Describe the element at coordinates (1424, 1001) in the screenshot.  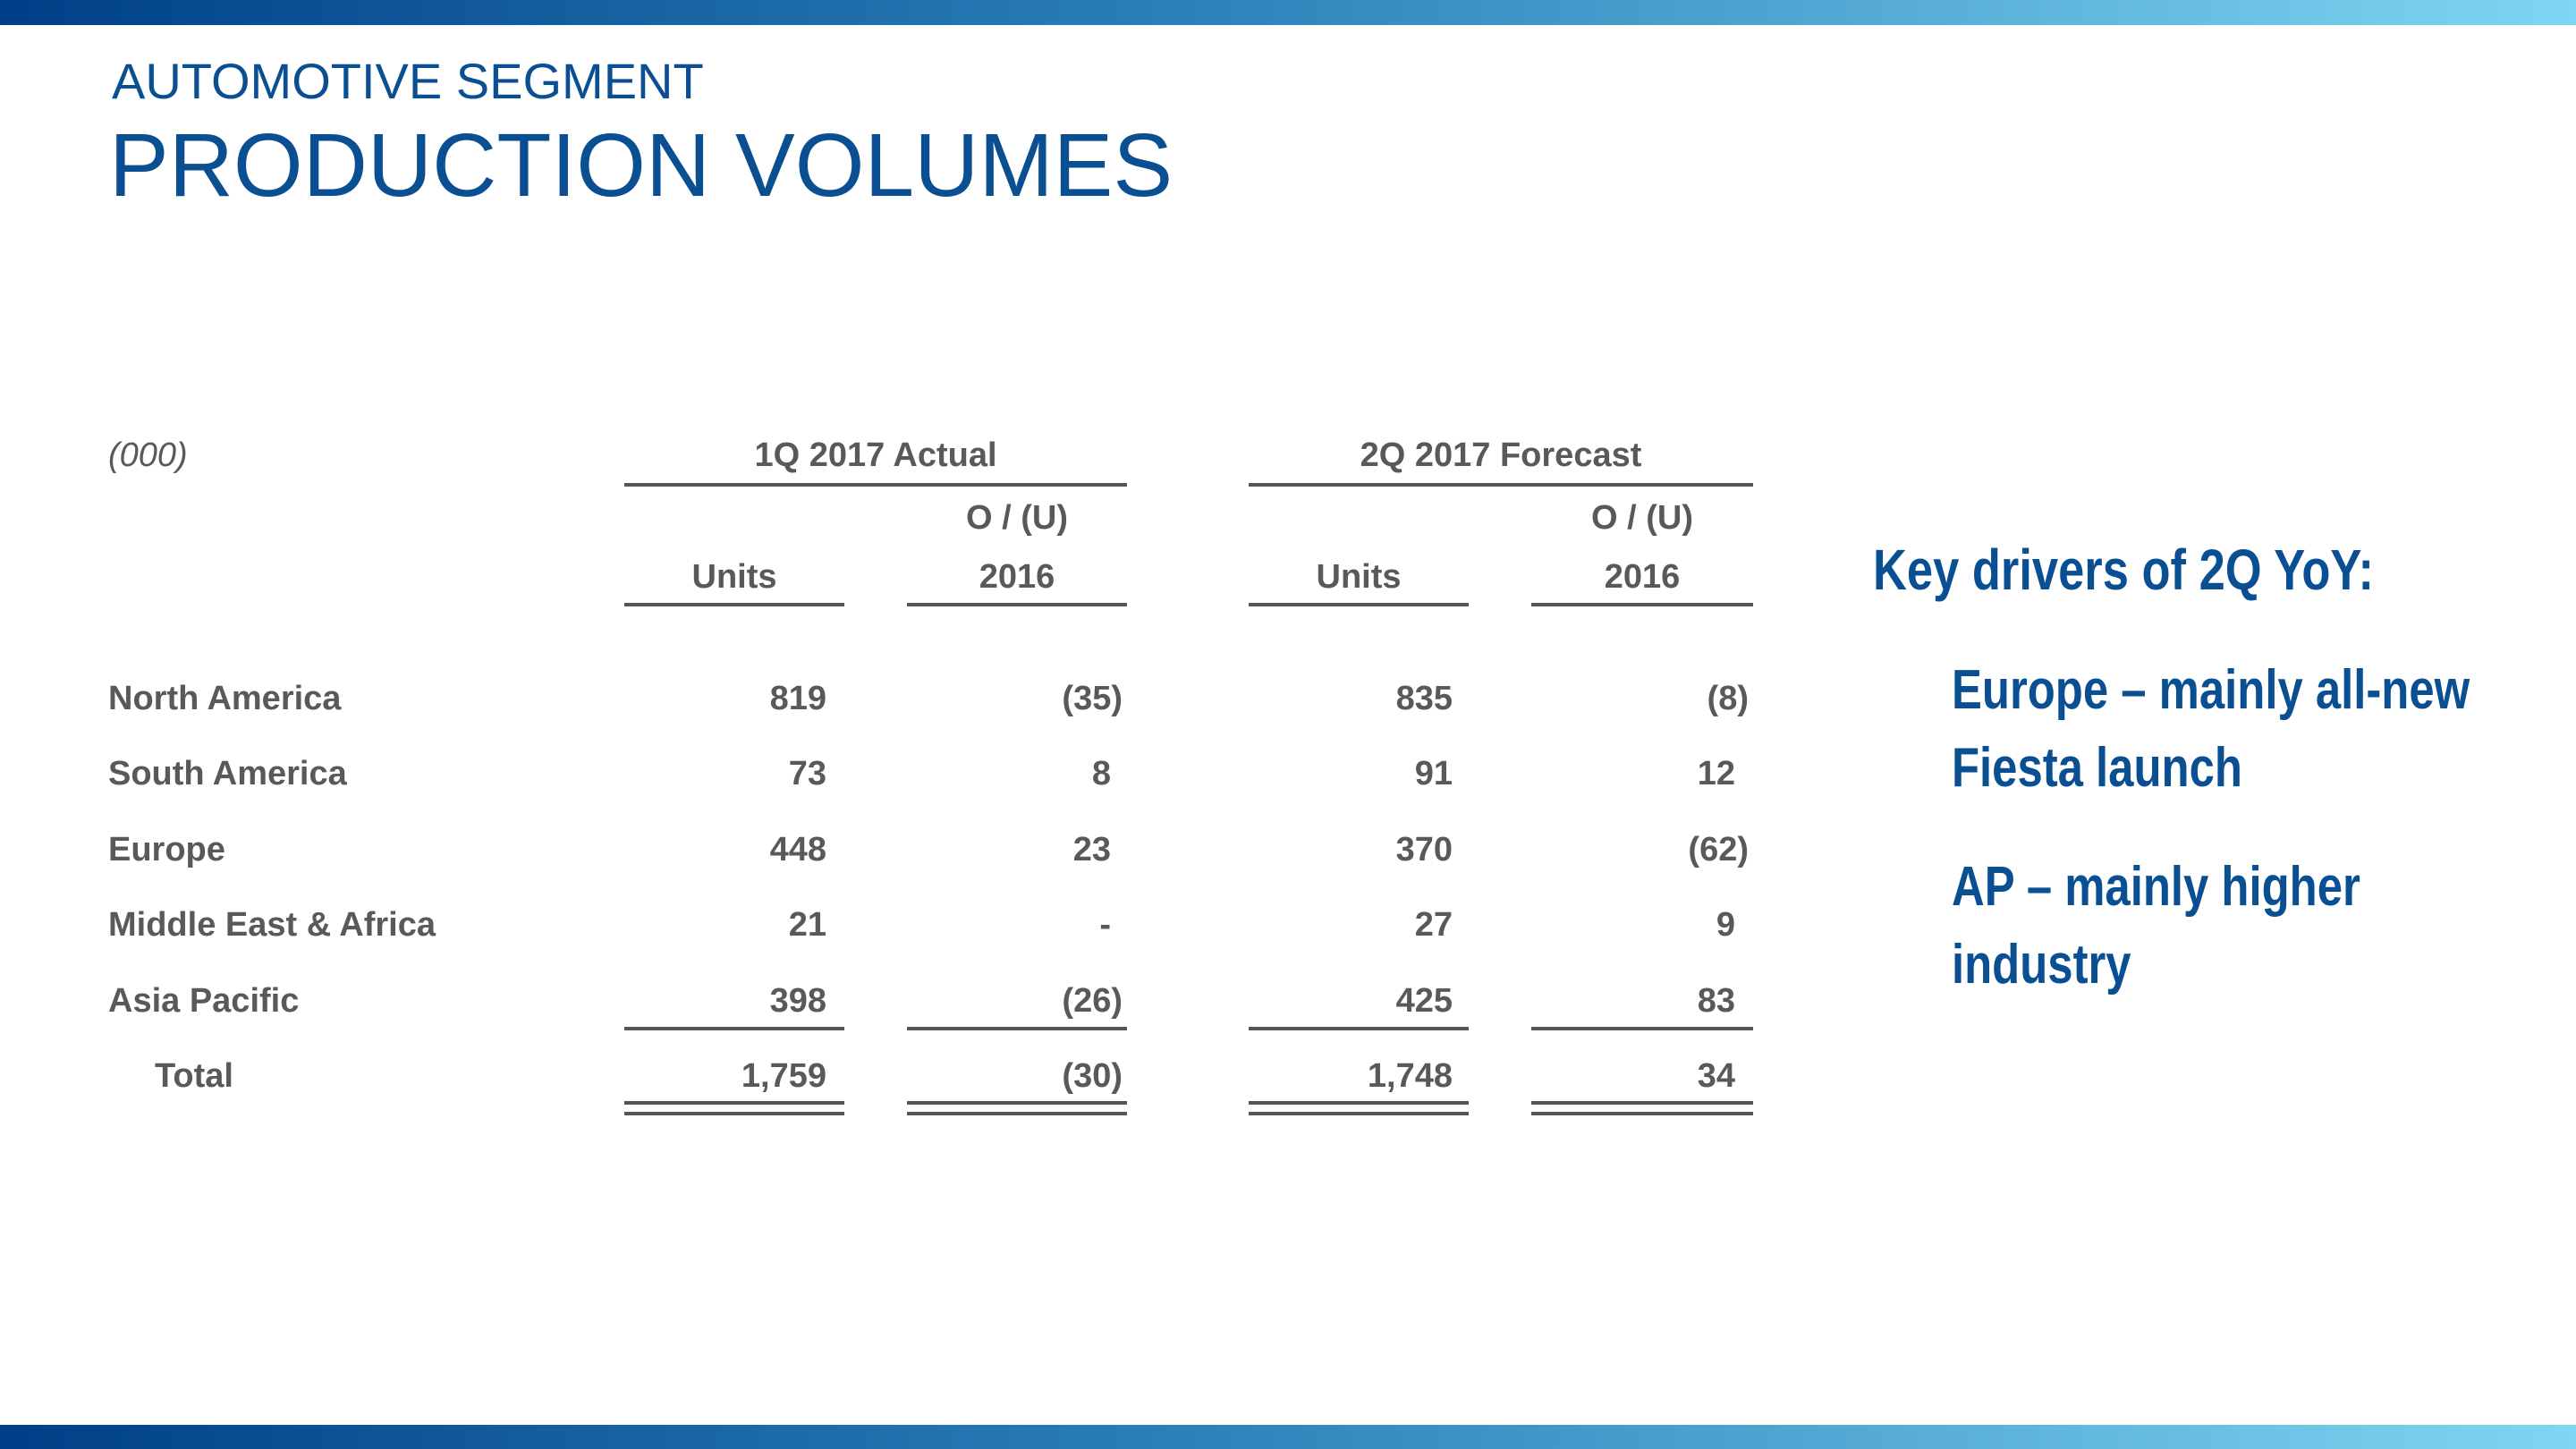
I see `cell: 425` at that location.